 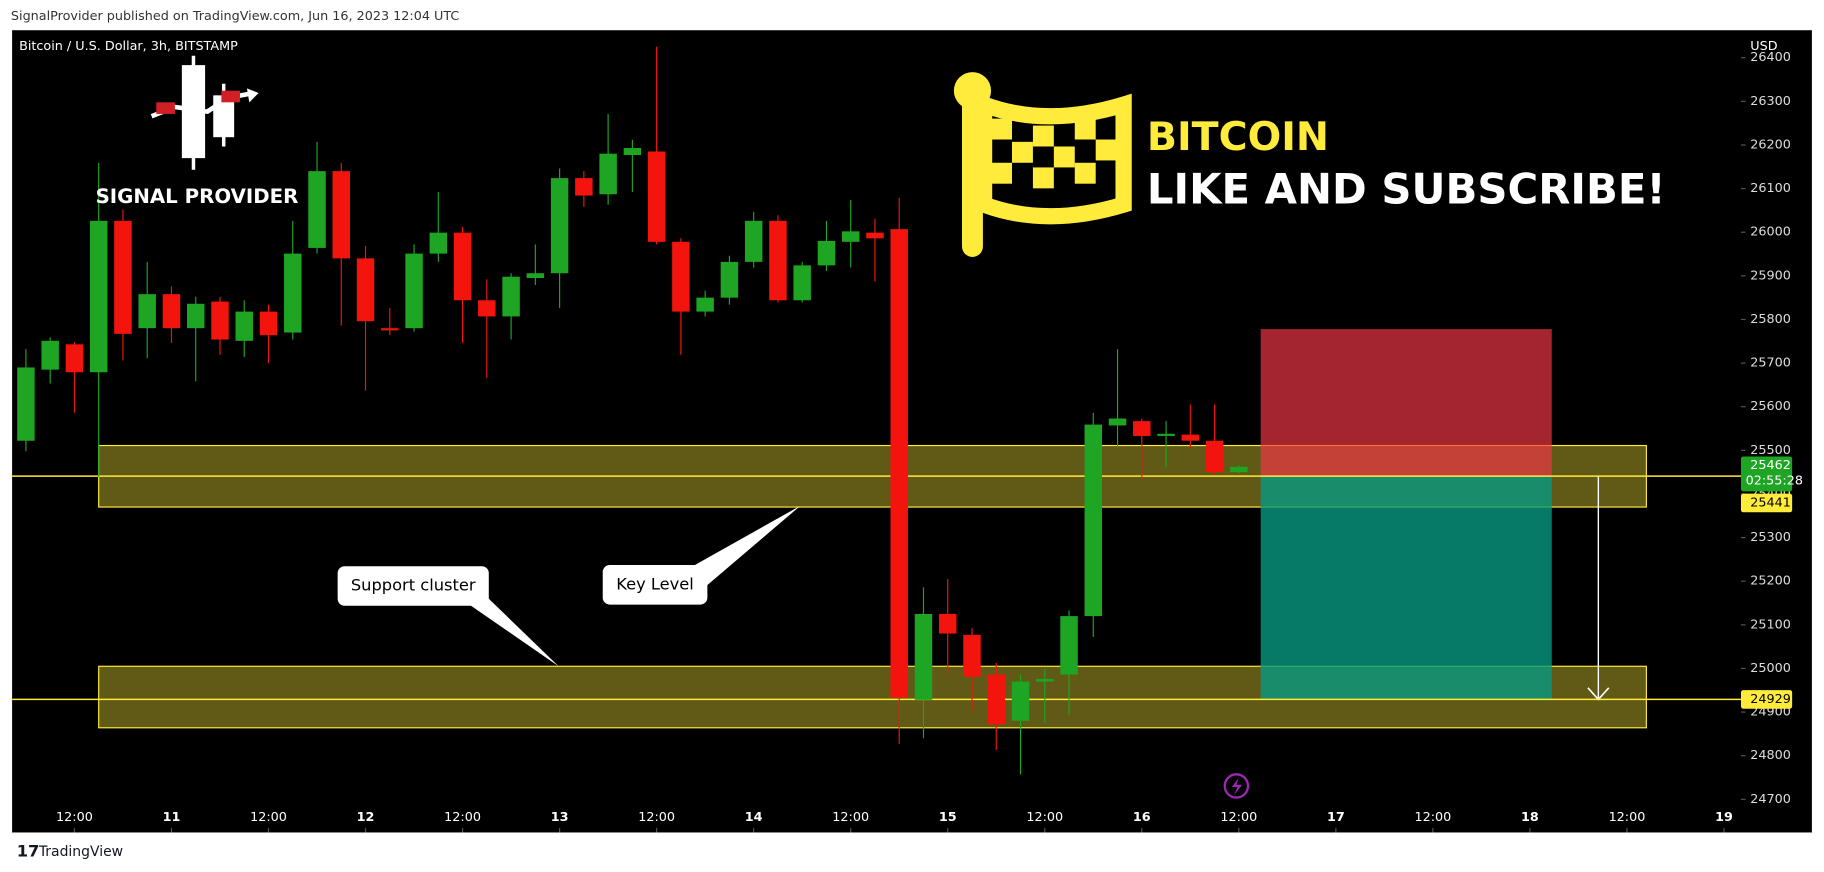 I want to click on subheadline: LIKE AND SUBSCRIBE!, so click(x=1406, y=188).